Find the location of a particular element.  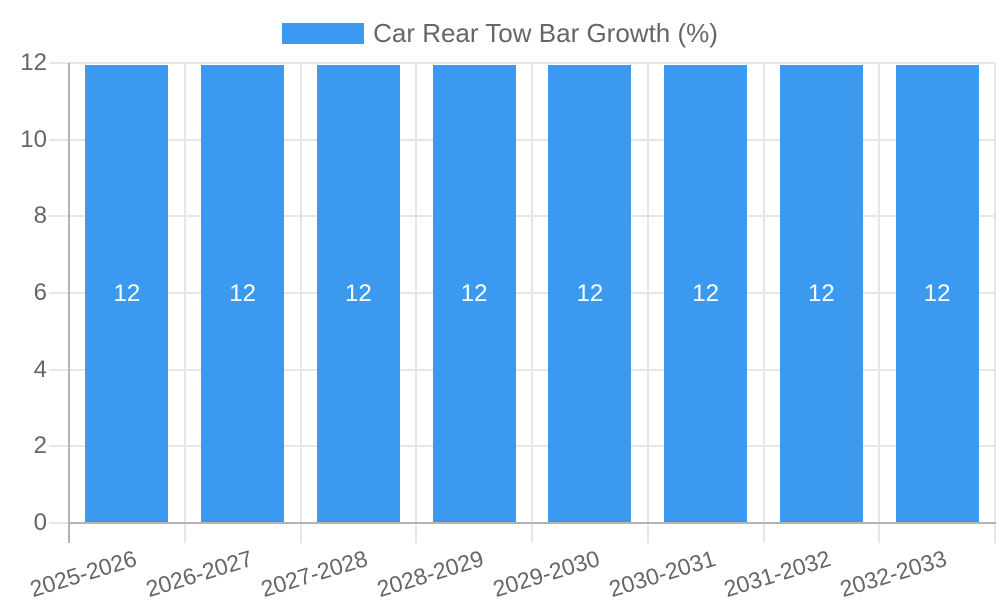

y-tick-label: 12 is located at coordinates (33, 62).